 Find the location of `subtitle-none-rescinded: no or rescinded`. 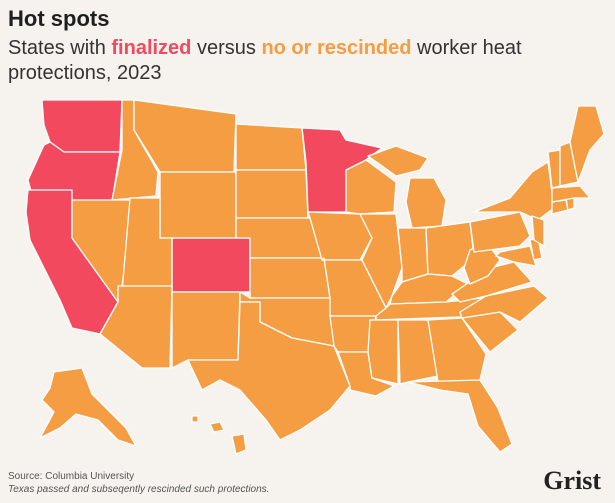

subtitle-none-rescinded: no or rescinded is located at coordinates (336, 48).